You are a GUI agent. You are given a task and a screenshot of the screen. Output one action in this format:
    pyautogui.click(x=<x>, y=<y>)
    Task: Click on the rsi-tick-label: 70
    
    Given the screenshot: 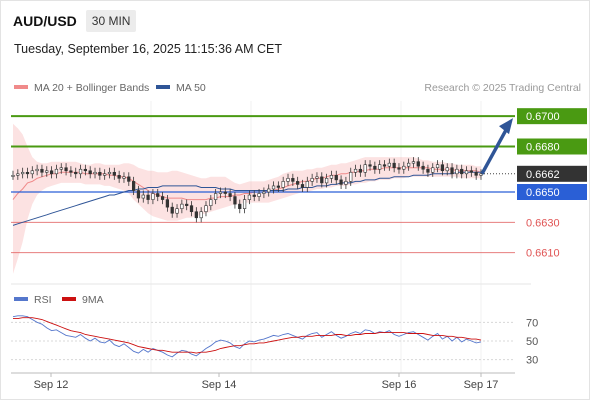 What is the action you would take?
    pyautogui.click(x=532, y=323)
    